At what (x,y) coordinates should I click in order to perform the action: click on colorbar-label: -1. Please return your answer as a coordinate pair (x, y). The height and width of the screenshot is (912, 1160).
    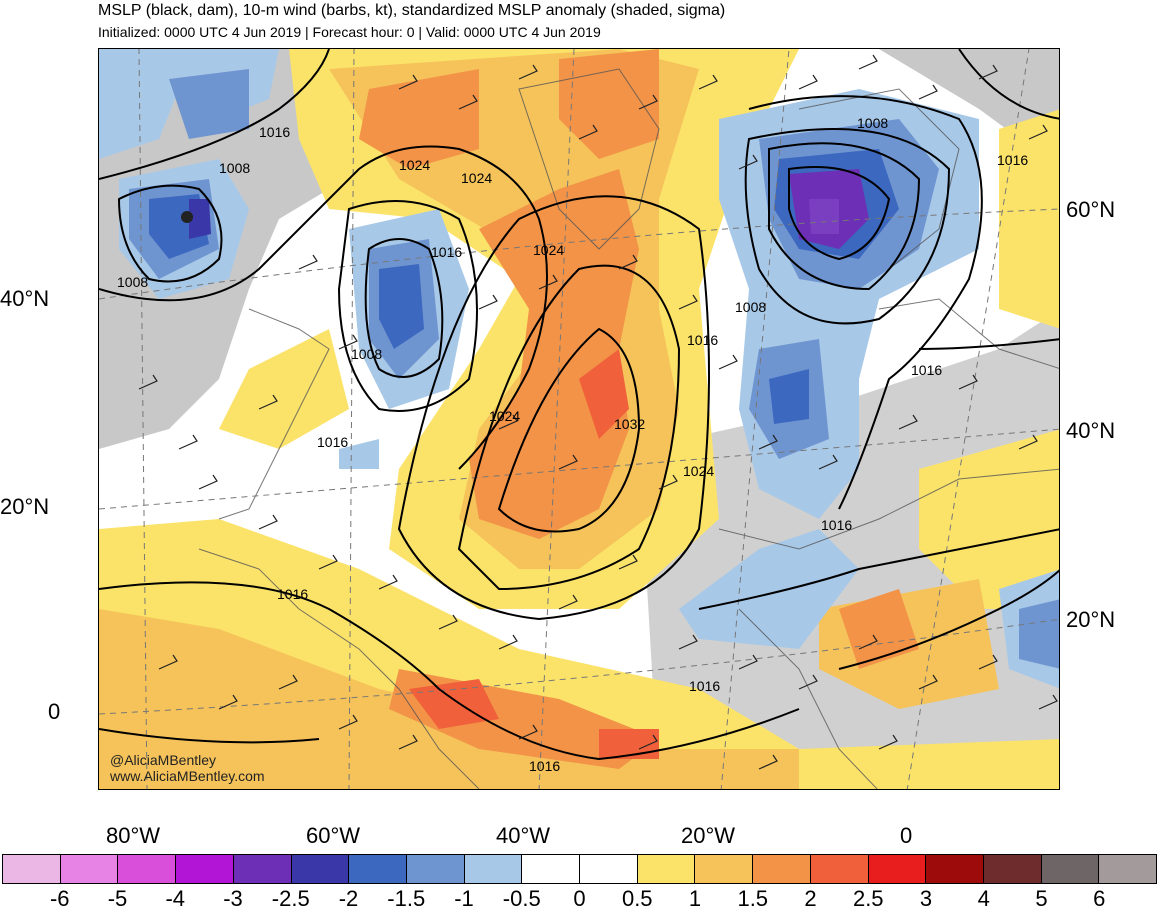
    Looking at the image, I should click on (464, 898).